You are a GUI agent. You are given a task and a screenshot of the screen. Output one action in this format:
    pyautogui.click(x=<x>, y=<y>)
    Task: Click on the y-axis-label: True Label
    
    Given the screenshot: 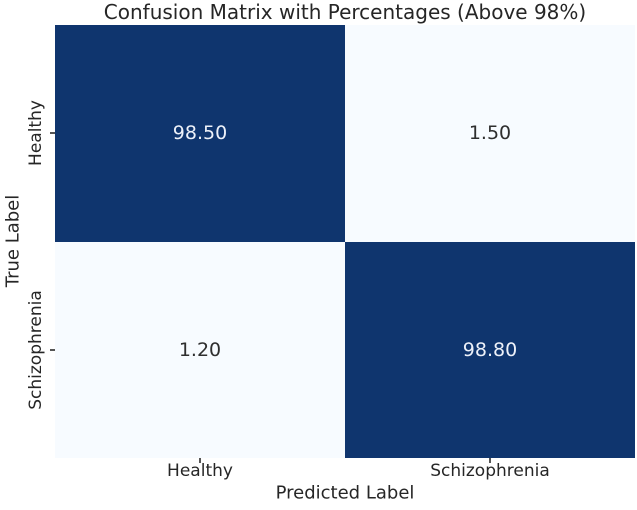 What is the action you would take?
    pyautogui.click(x=13, y=241)
    